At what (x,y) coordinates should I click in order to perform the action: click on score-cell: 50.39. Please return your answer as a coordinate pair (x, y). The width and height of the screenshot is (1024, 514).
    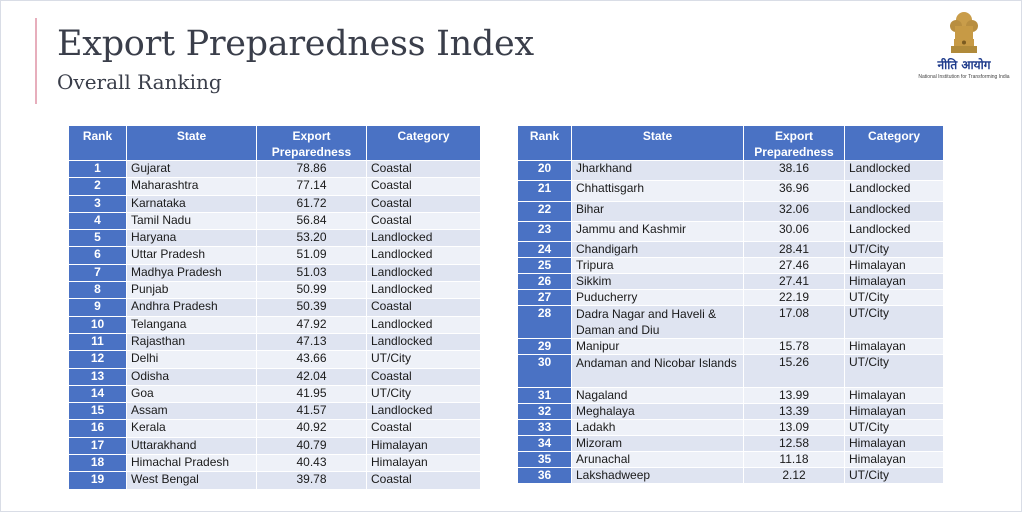
    Looking at the image, I should click on (311, 307).